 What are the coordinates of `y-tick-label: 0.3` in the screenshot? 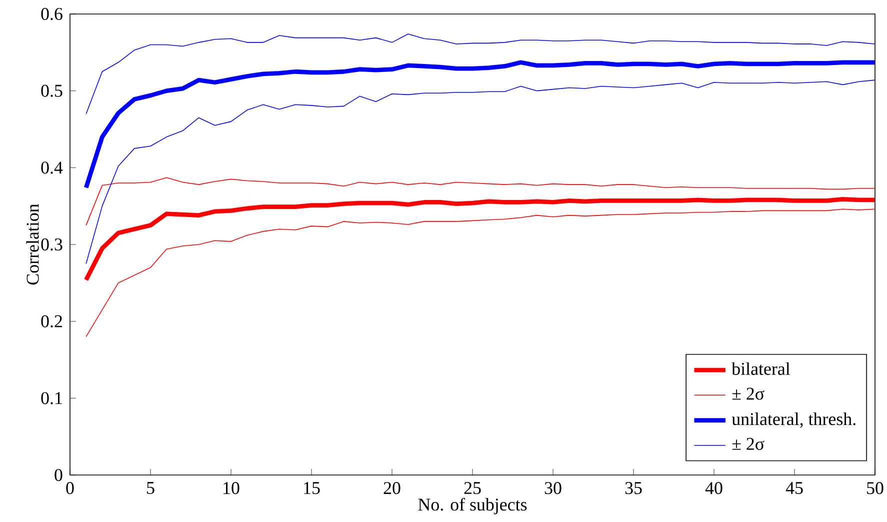 It's located at (51, 244).